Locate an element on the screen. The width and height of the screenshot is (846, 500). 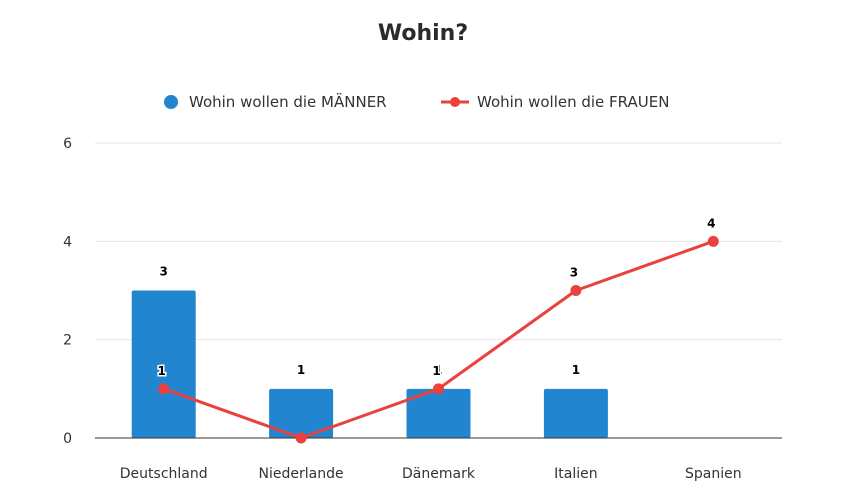
line-data-label-Italien: 3 is located at coordinates (574, 273).